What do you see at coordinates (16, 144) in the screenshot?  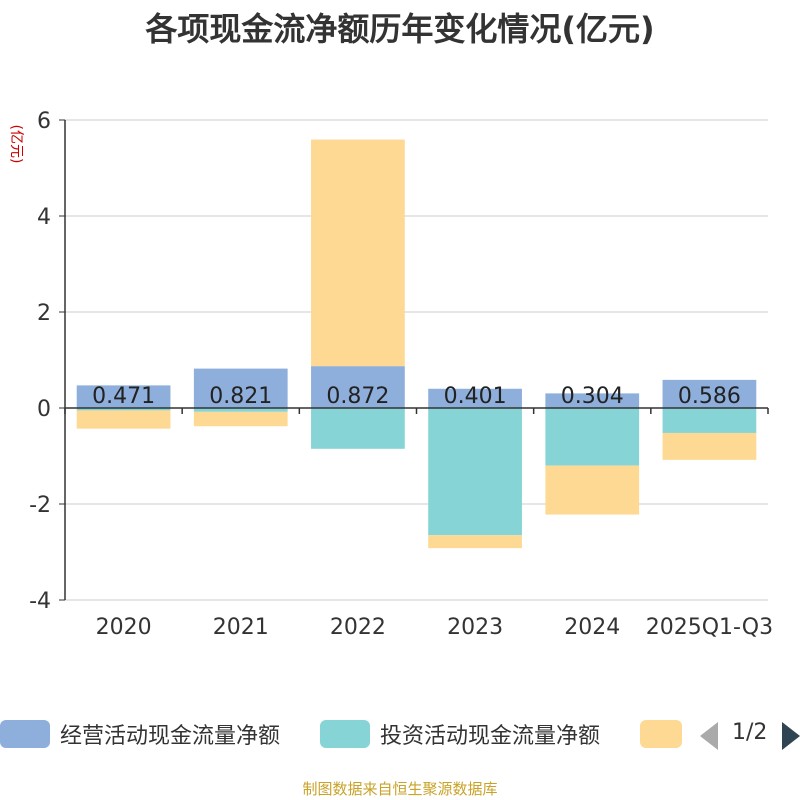 I see `y-axis-label: (亿元)` at bounding box center [16, 144].